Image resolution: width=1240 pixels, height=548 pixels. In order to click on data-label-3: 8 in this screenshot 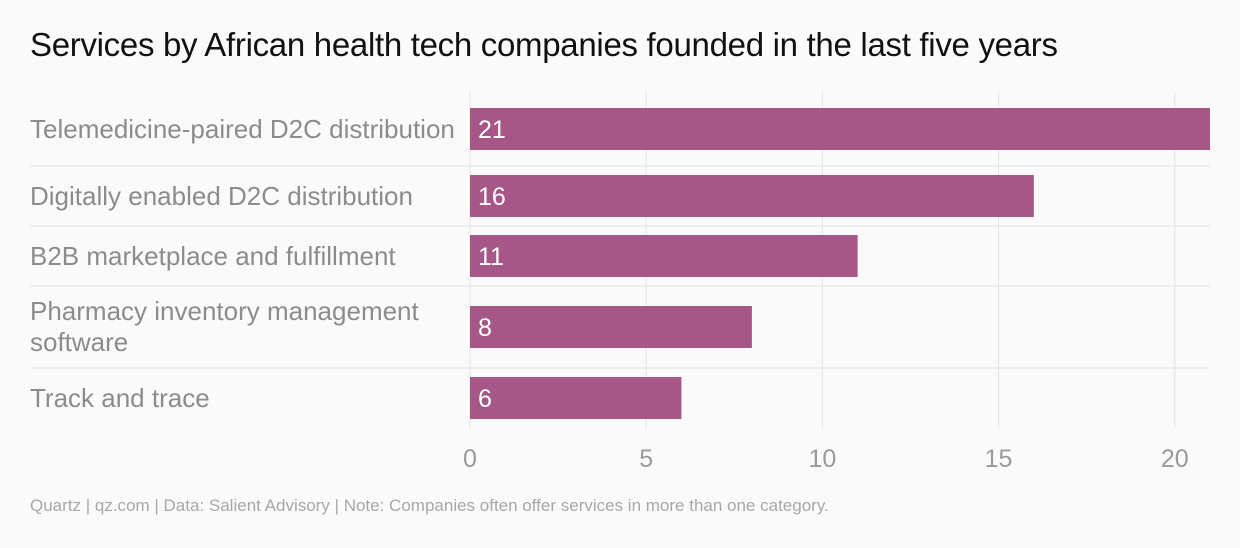, I will do `click(485, 328)`.